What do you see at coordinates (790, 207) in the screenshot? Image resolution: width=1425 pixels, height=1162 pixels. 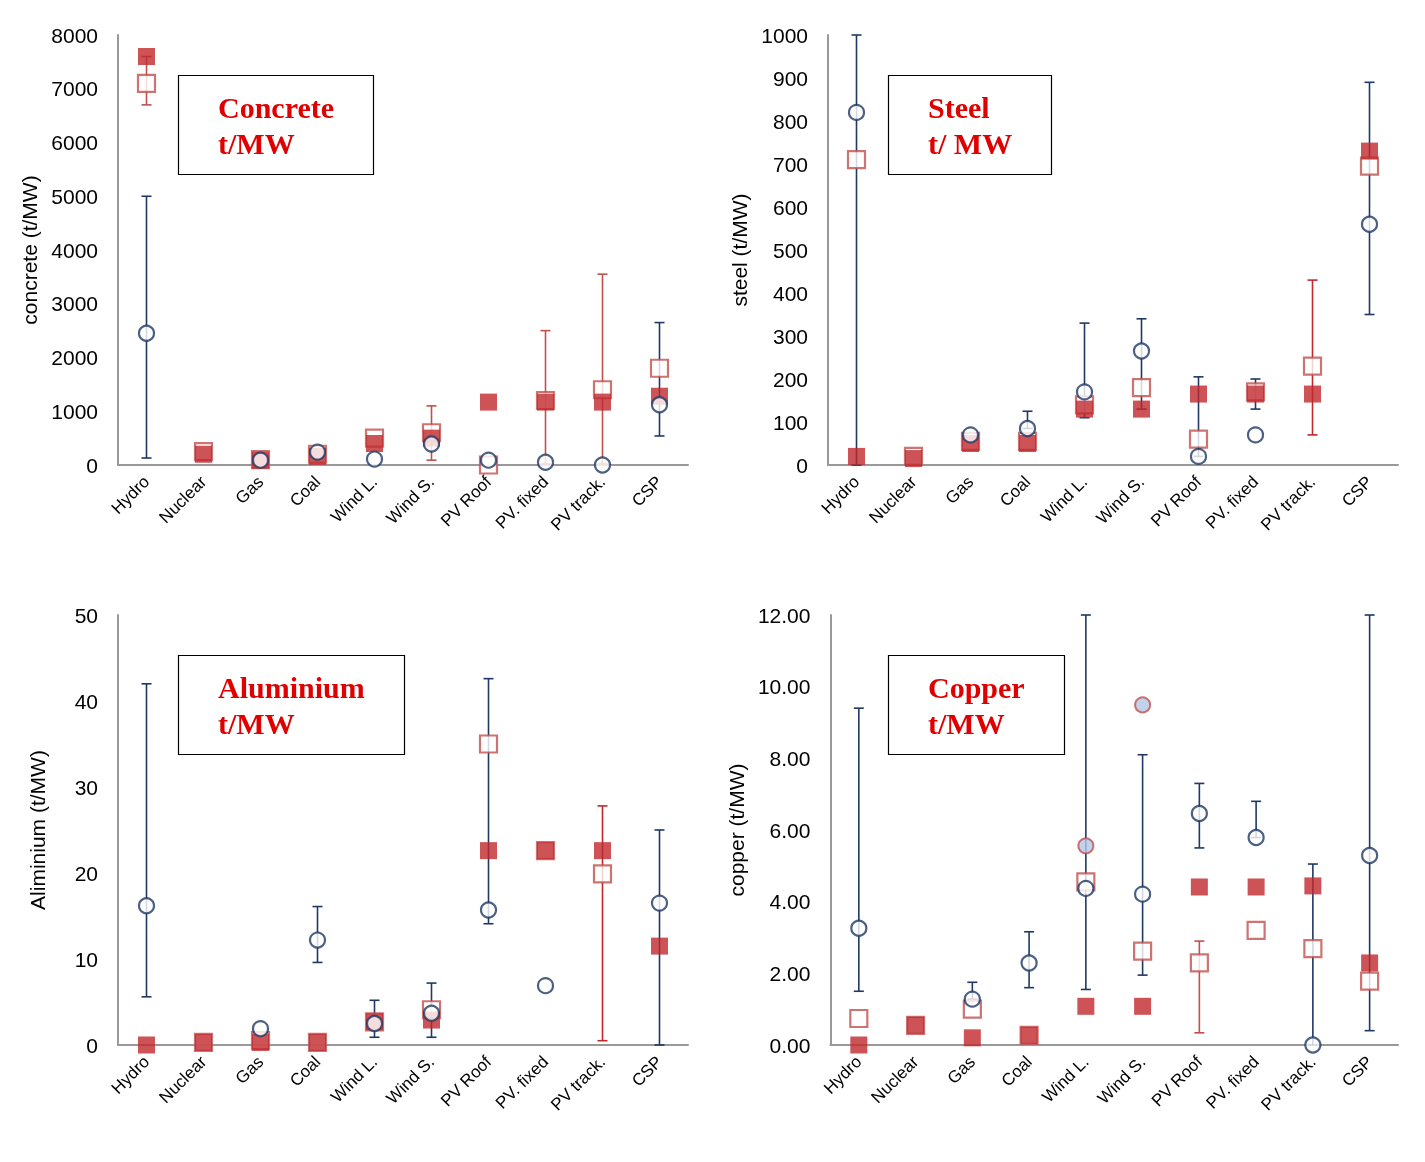 I see `y-tick-label: 600` at bounding box center [790, 207].